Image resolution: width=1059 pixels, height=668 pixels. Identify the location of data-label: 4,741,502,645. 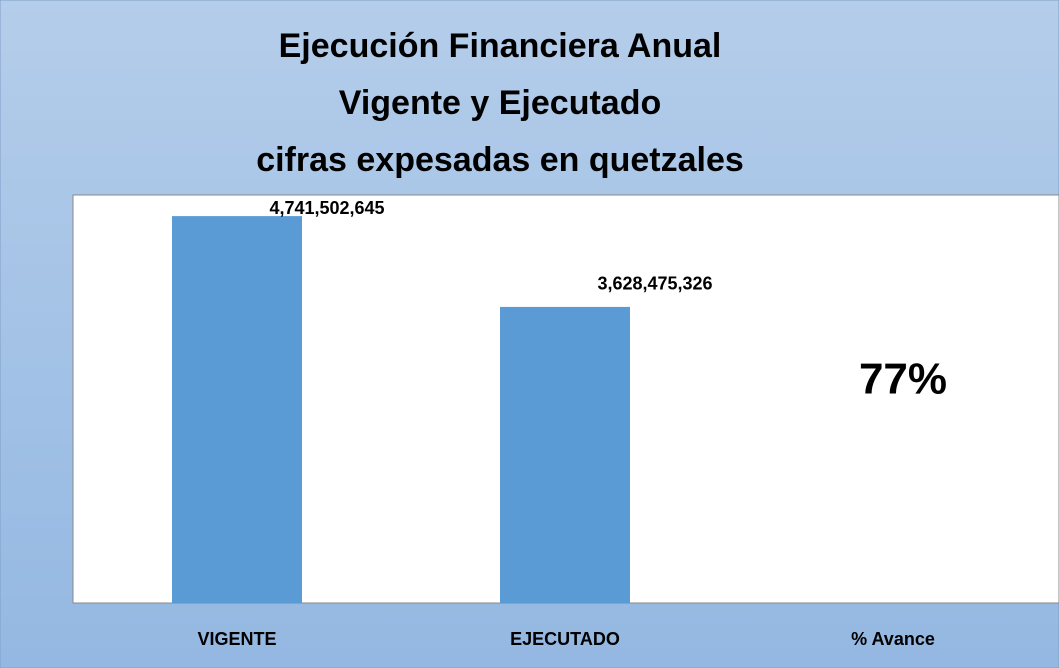
(326, 208).